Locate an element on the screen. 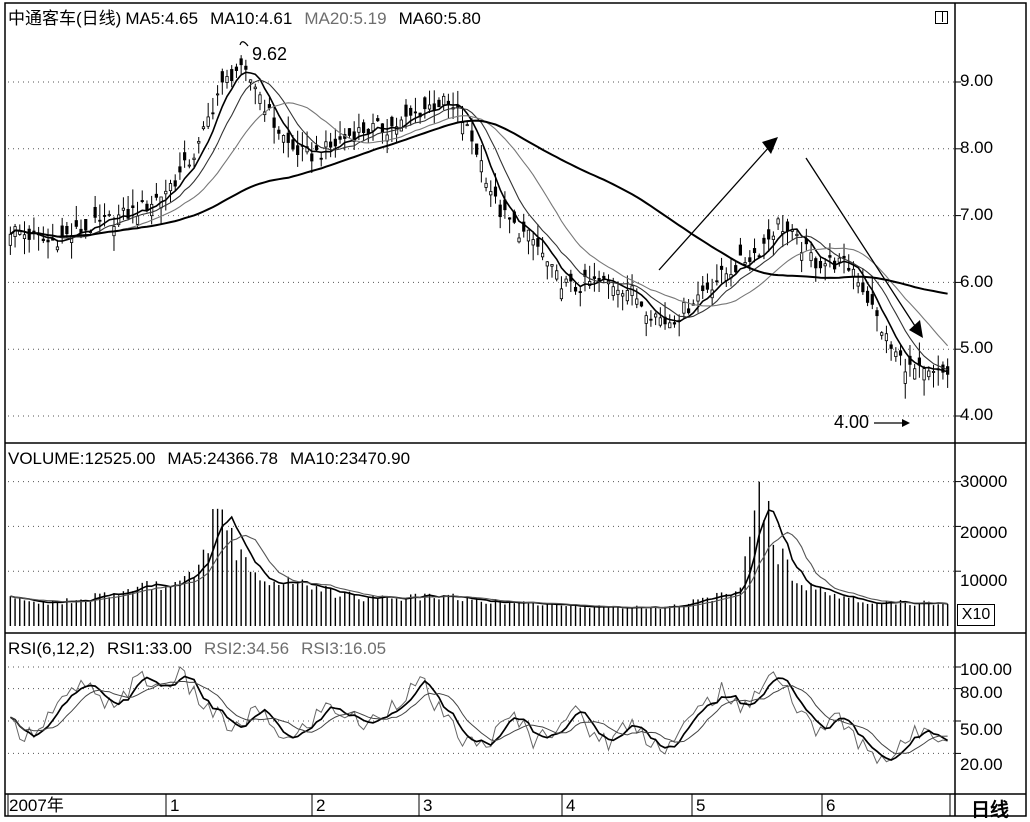 The image size is (1030, 822). rsi3-line is located at coordinates (479, 715).